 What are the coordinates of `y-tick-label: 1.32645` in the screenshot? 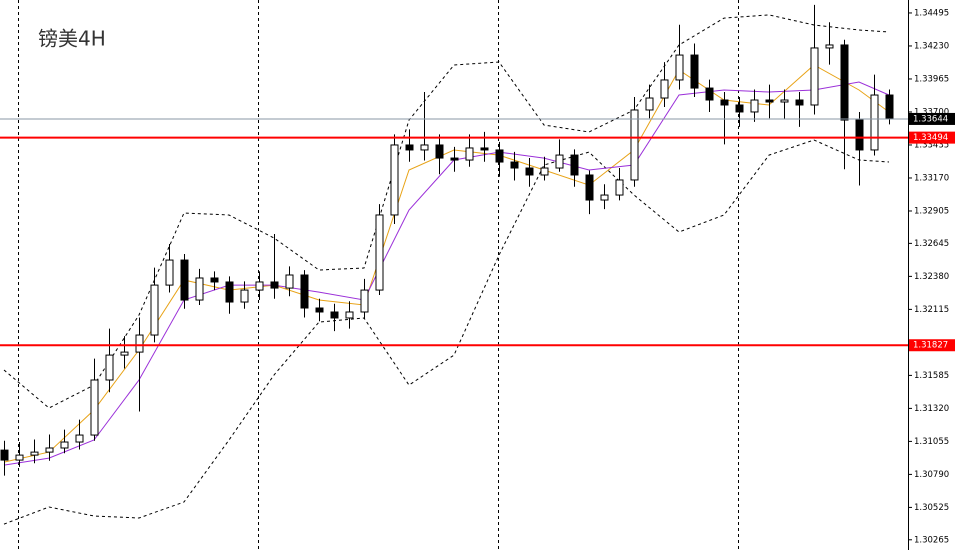 It's located at (931, 244).